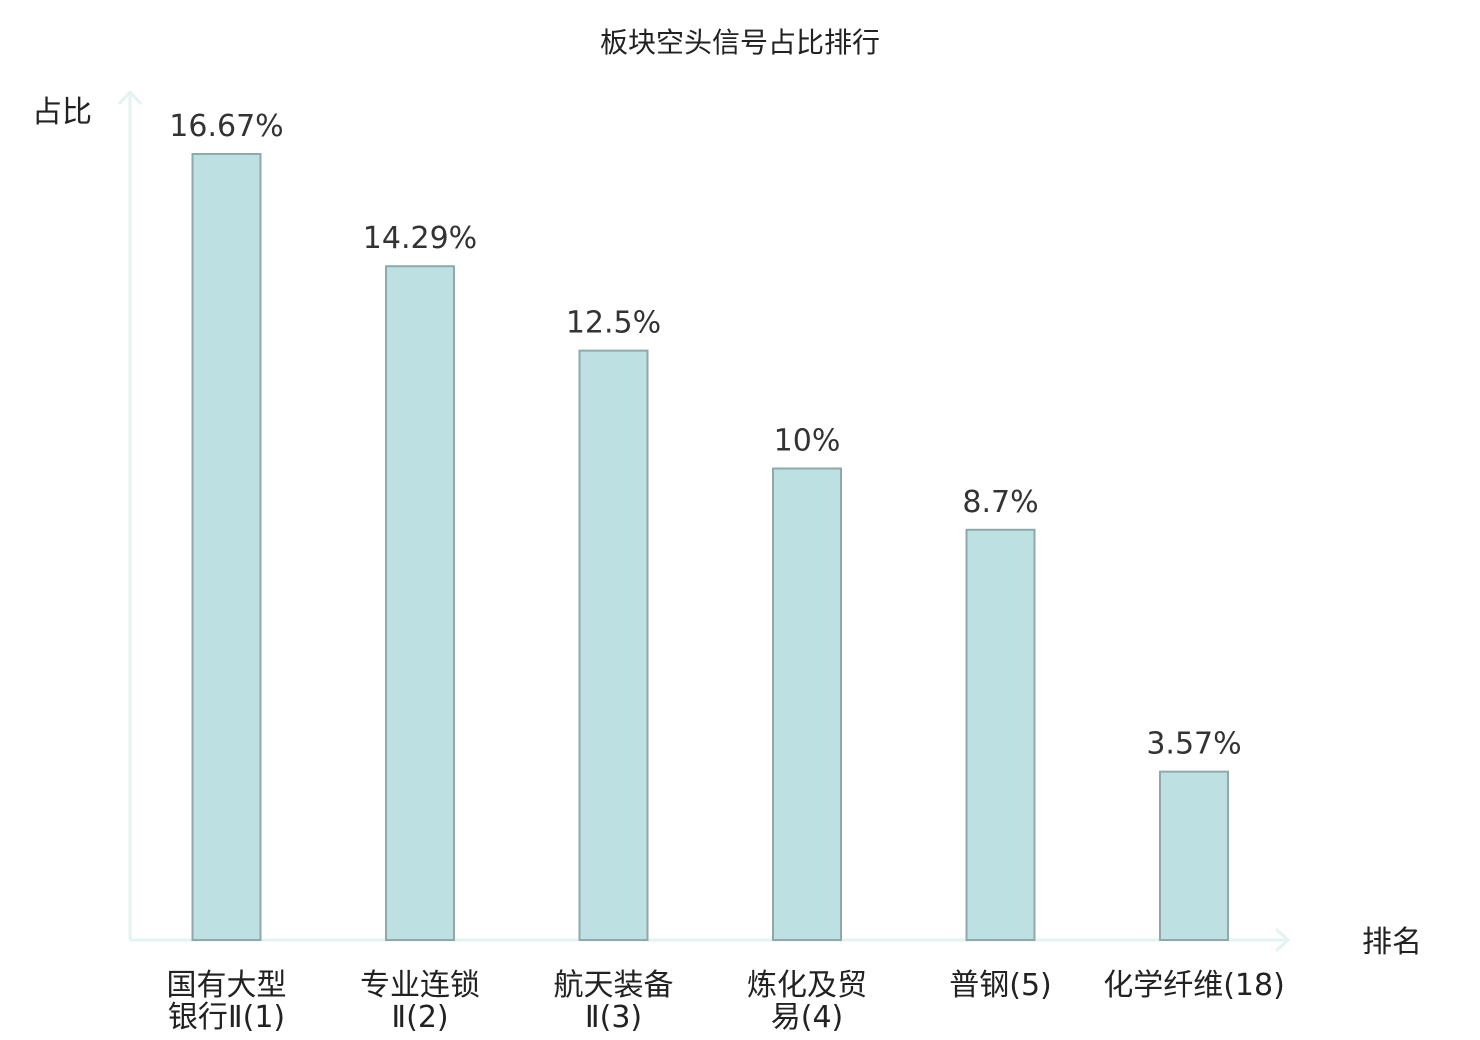 The image size is (1480, 1040). I want to click on data-label-2: 14.29%, so click(420, 238).